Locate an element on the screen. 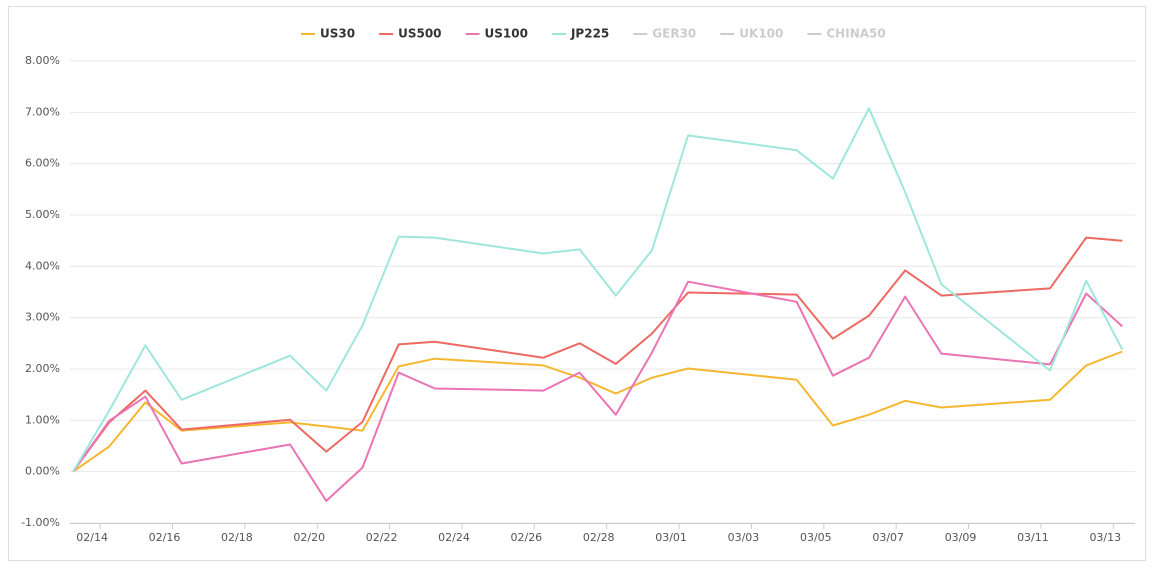 The height and width of the screenshot is (571, 1154). y-tick-label: -1.00% is located at coordinates (40, 522).